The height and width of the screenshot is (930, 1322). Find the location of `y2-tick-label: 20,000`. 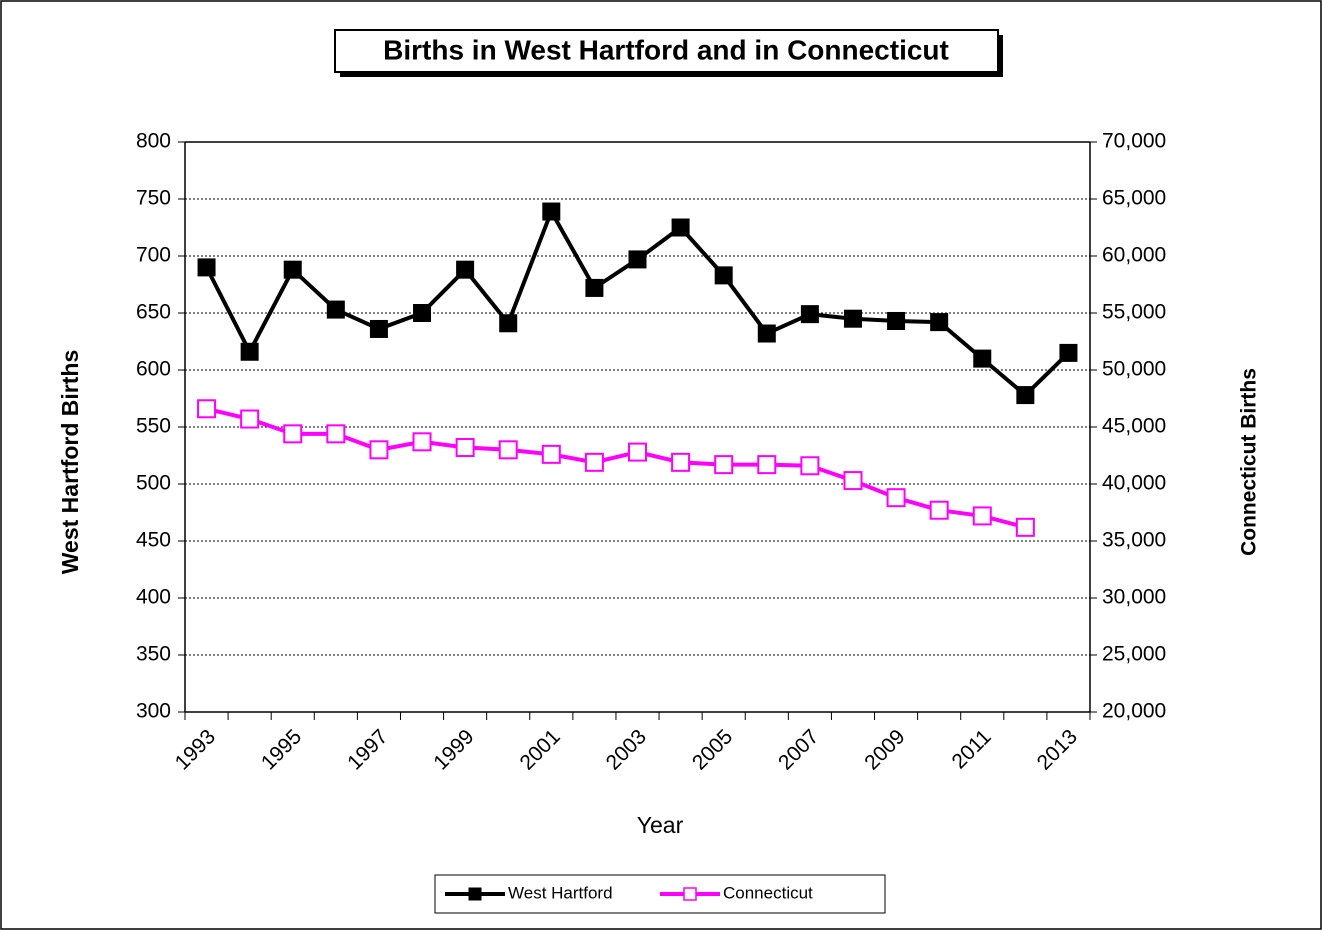

y2-tick-label: 20,000 is located at coordinates (1134, 711).